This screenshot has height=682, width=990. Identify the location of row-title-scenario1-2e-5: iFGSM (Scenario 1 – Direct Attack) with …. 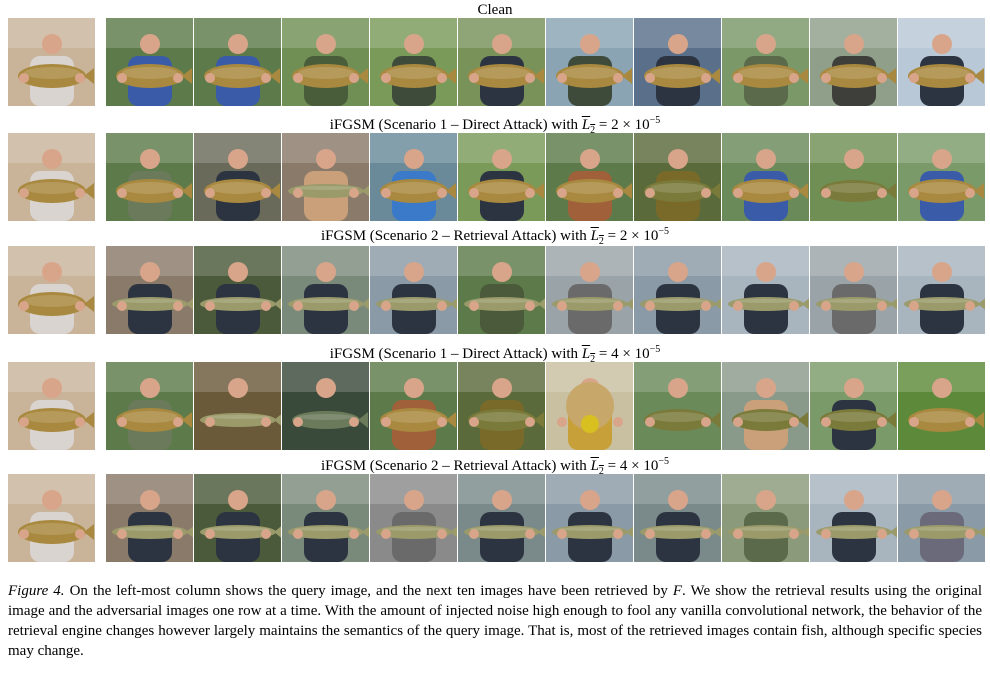
(495, 125).